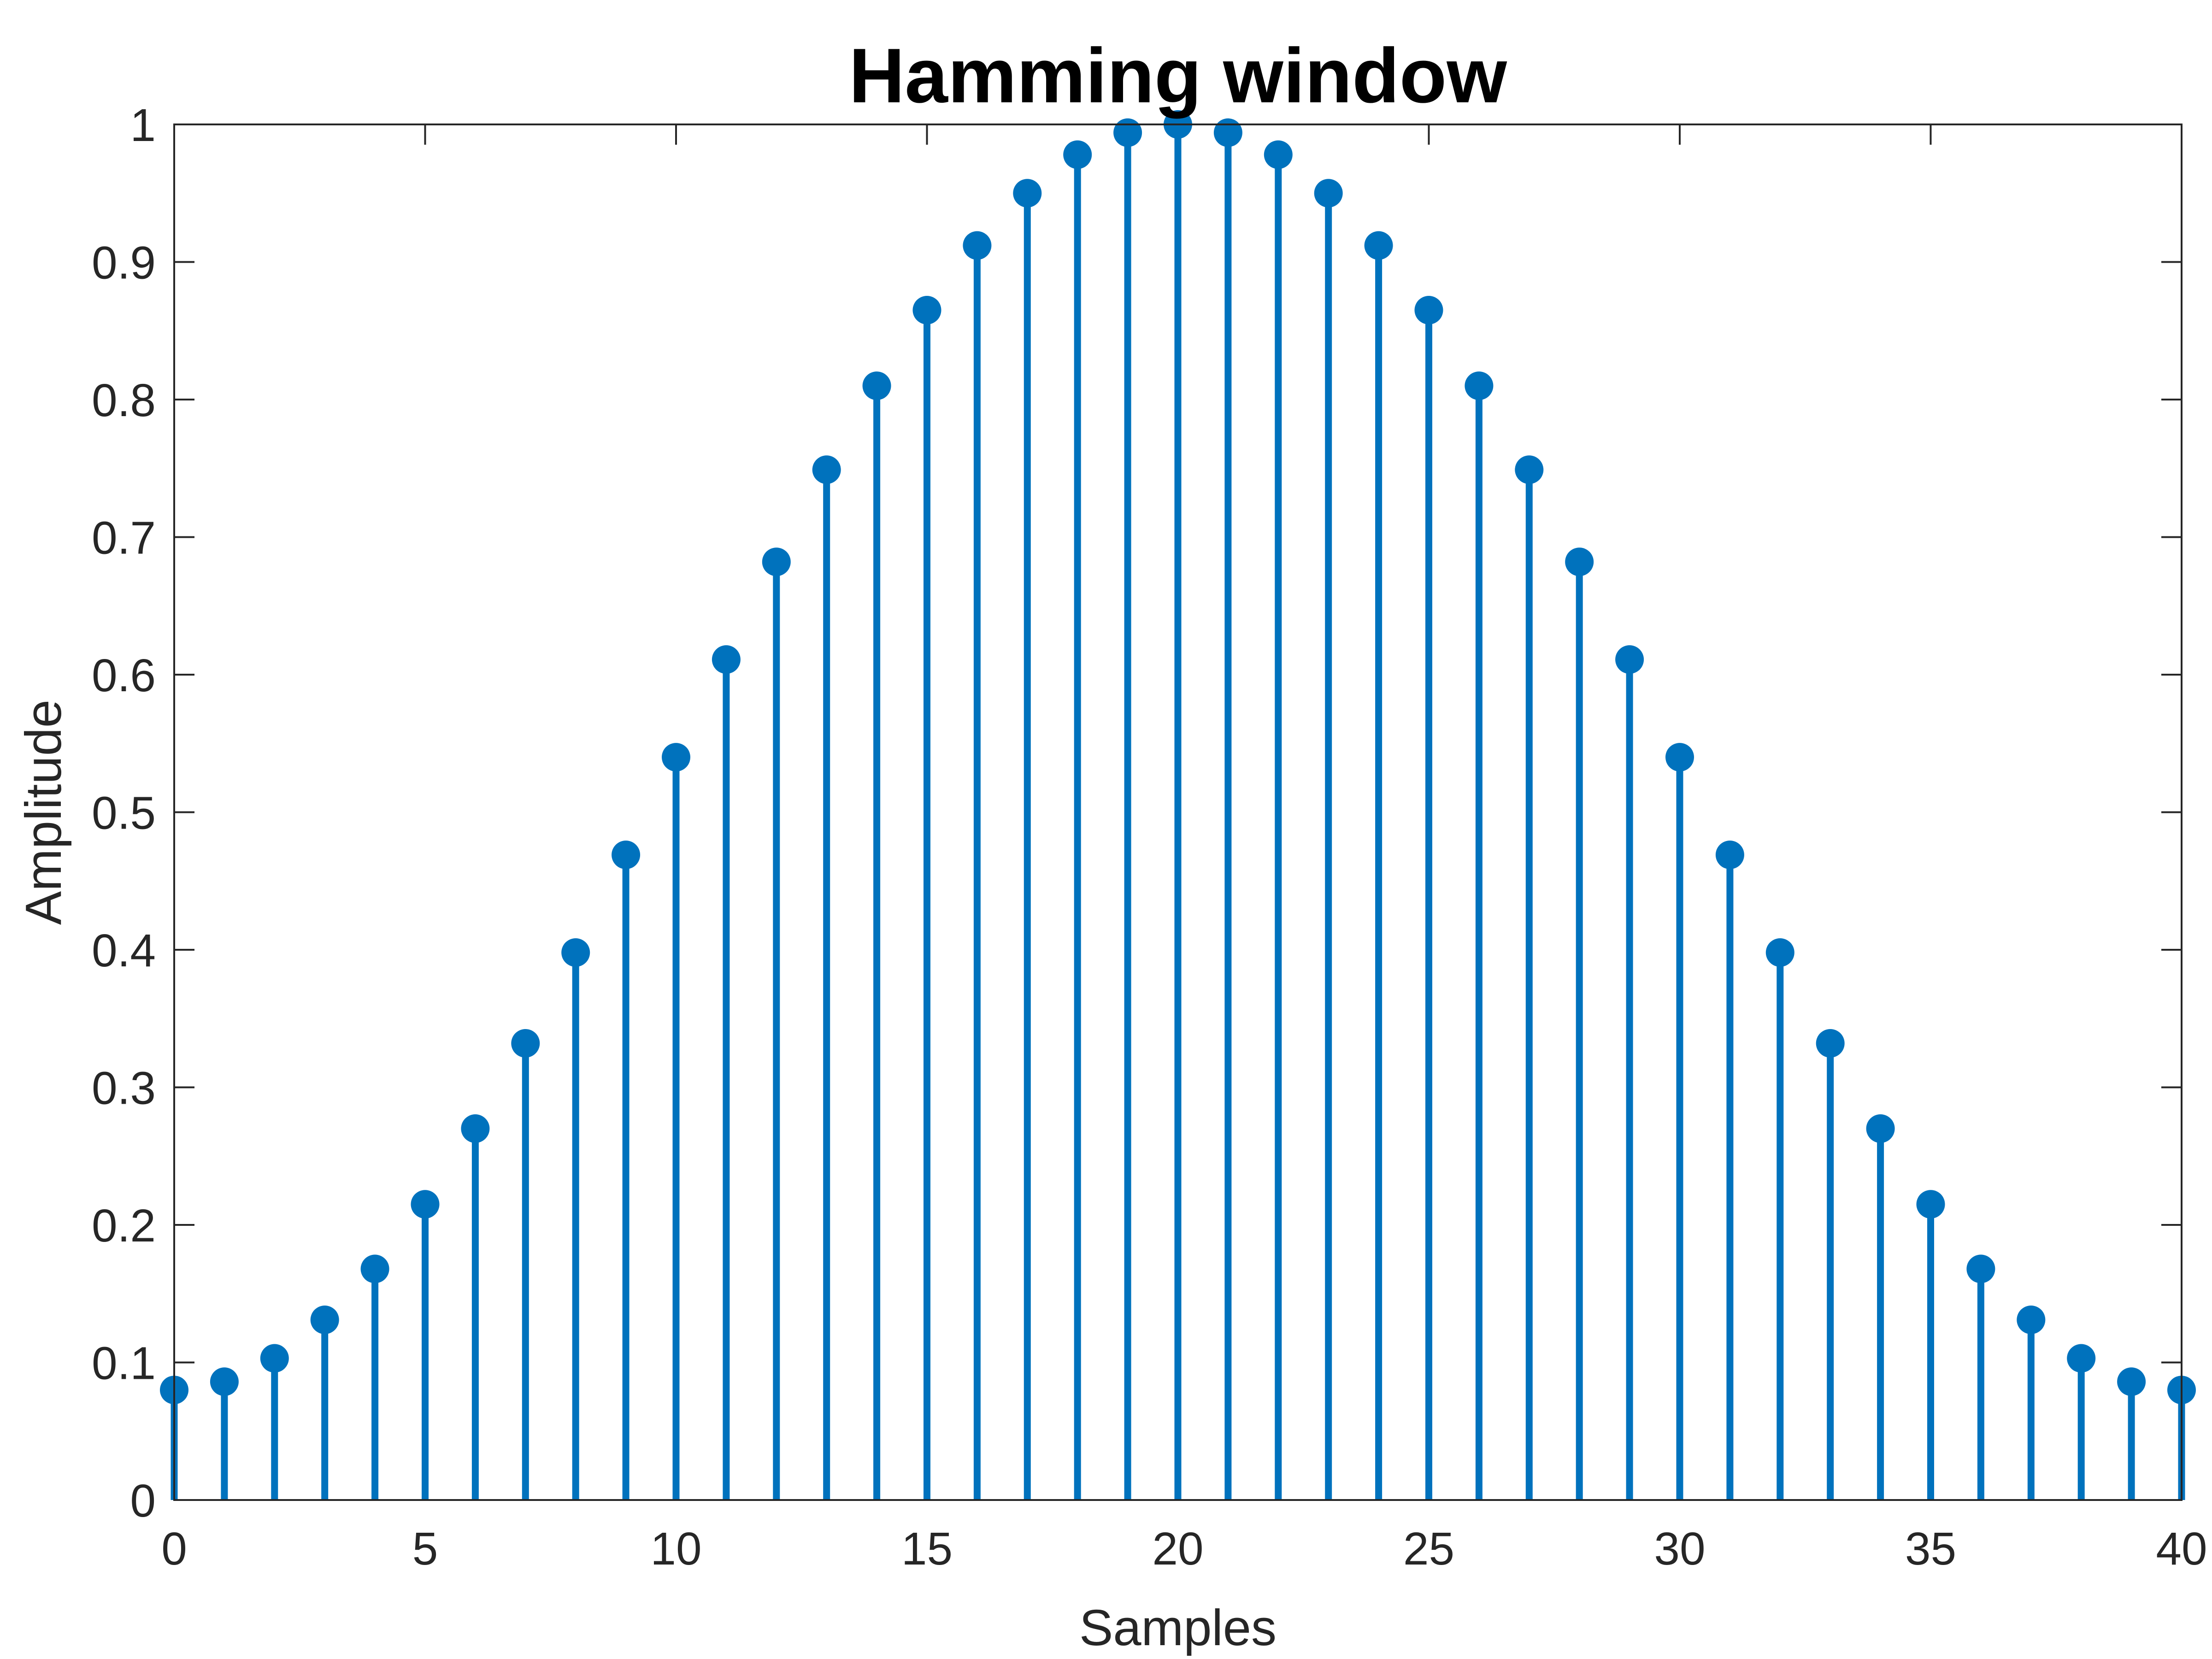  I want to click on y-tick-label: 0.5, so click(124, 813).